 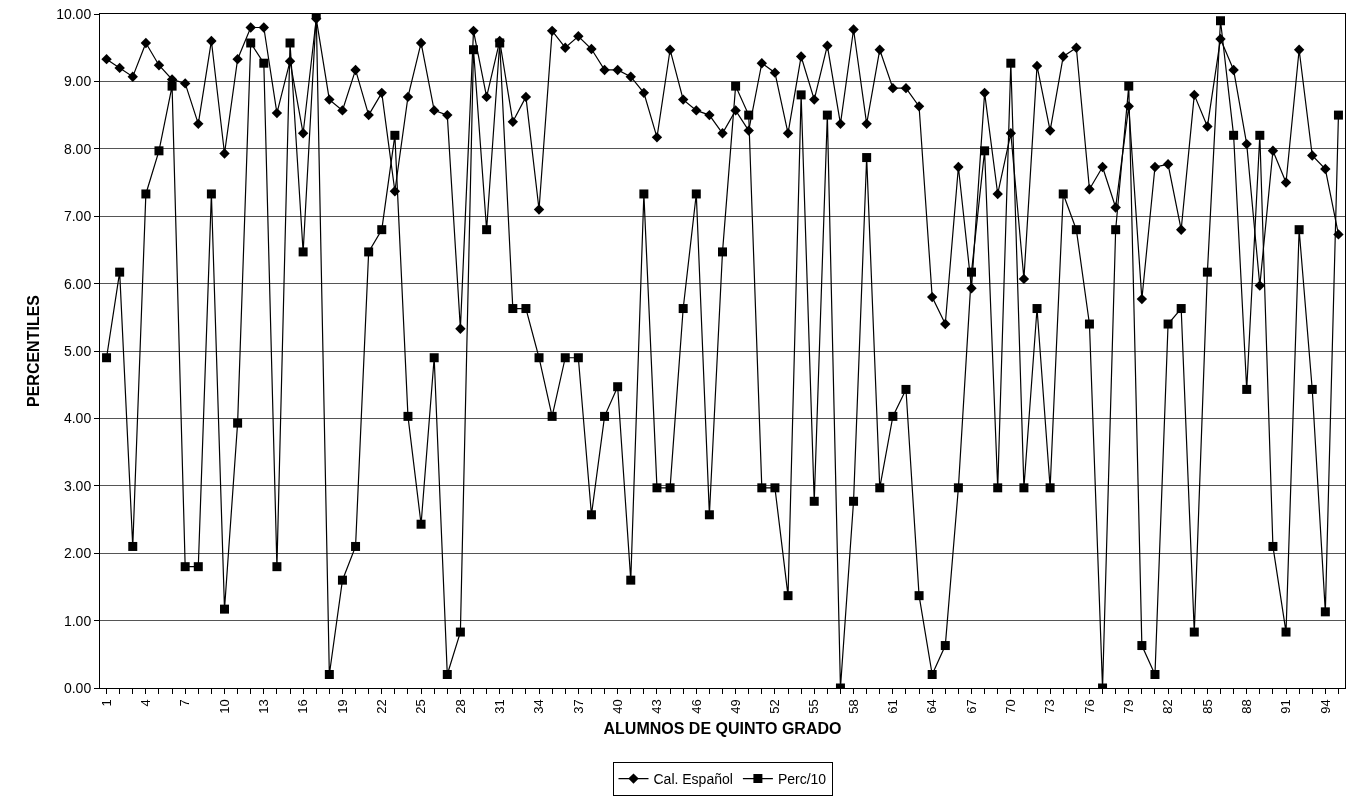 I want to click on x-tick-label: 55, so click(x=814, y=706).